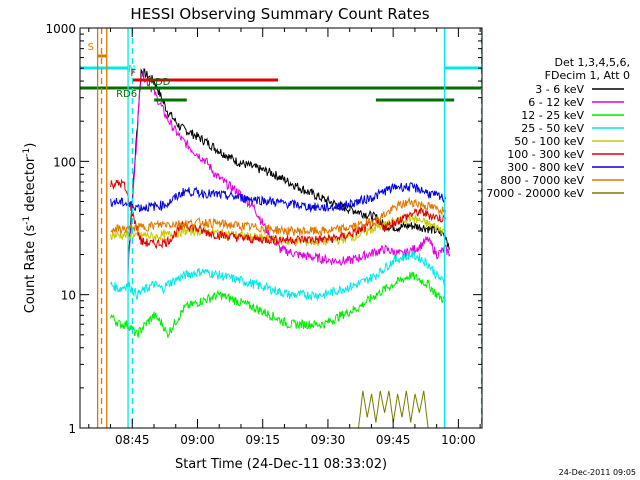  What do you see at coordinates (556, 102) in the screenshot?
I see `legend-label-1: 6 - 12 keV` at bounding box center [556, 102].